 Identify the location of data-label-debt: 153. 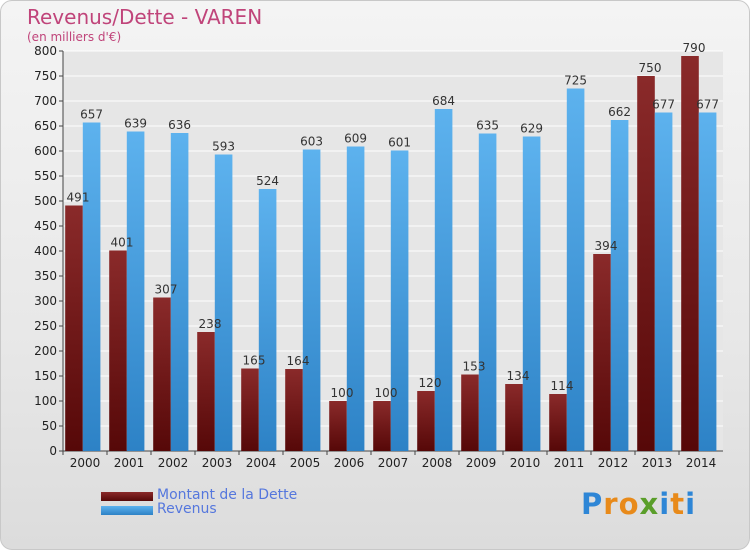
(474, 367).